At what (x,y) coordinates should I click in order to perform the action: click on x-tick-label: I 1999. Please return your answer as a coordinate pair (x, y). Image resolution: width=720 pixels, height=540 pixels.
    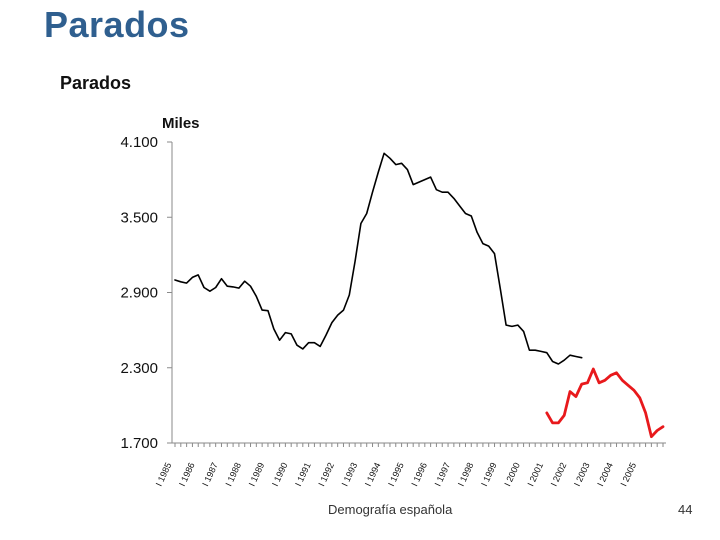
    Looking at the image, I should click on (489, 474).